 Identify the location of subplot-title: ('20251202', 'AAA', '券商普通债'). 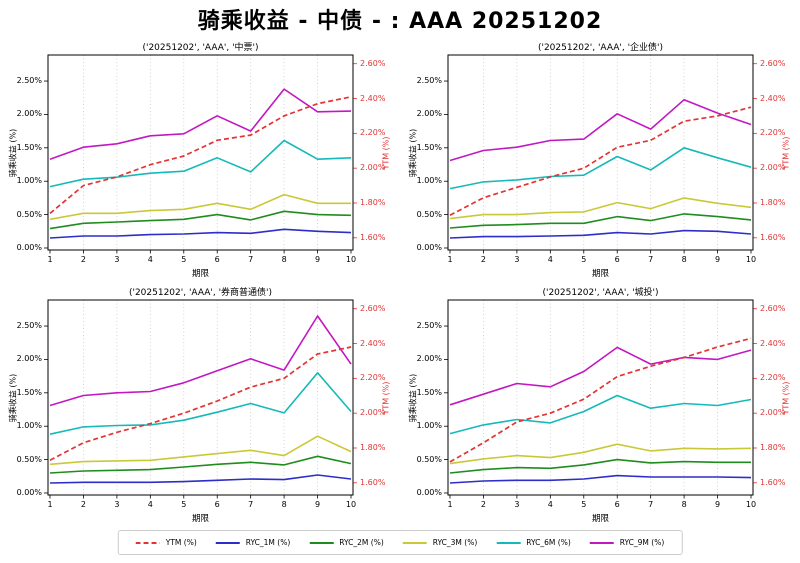
(200, 293).